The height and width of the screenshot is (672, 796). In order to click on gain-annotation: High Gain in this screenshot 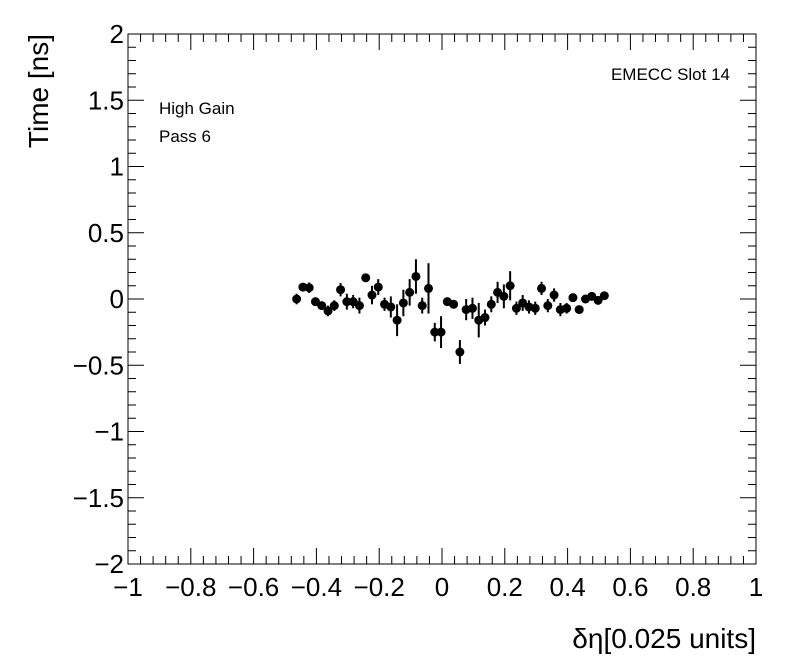, I will do `click(197, 108)`.